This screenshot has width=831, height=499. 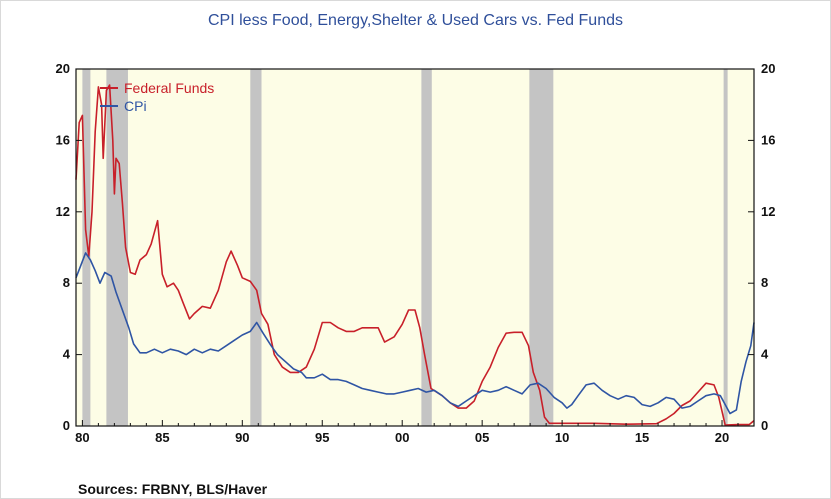 What do you see at coordinates (135, 106) in the screenshot?
I see `legend-label-cpi: CPi` at bounding box center [135, 106].